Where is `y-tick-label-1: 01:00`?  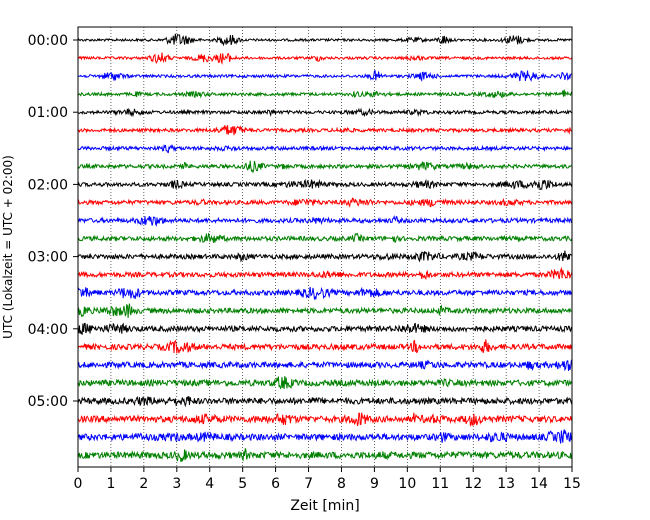
y-tick-label-1: 01:00 is located at coordinates (48, 113).